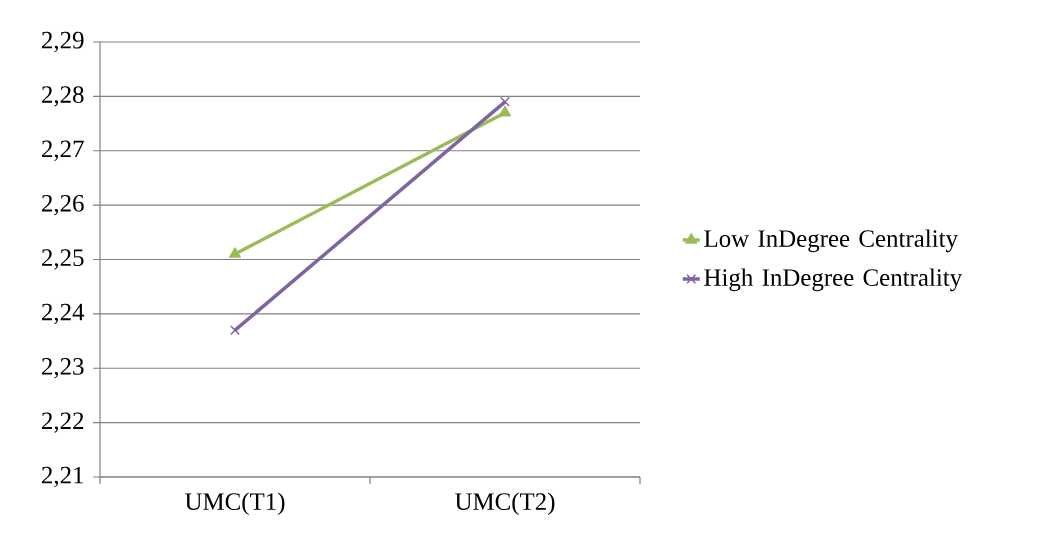  Describe the element at coordinates (63, 96) in the screenshot. I see `y-tick-label: 2,28` at that location.